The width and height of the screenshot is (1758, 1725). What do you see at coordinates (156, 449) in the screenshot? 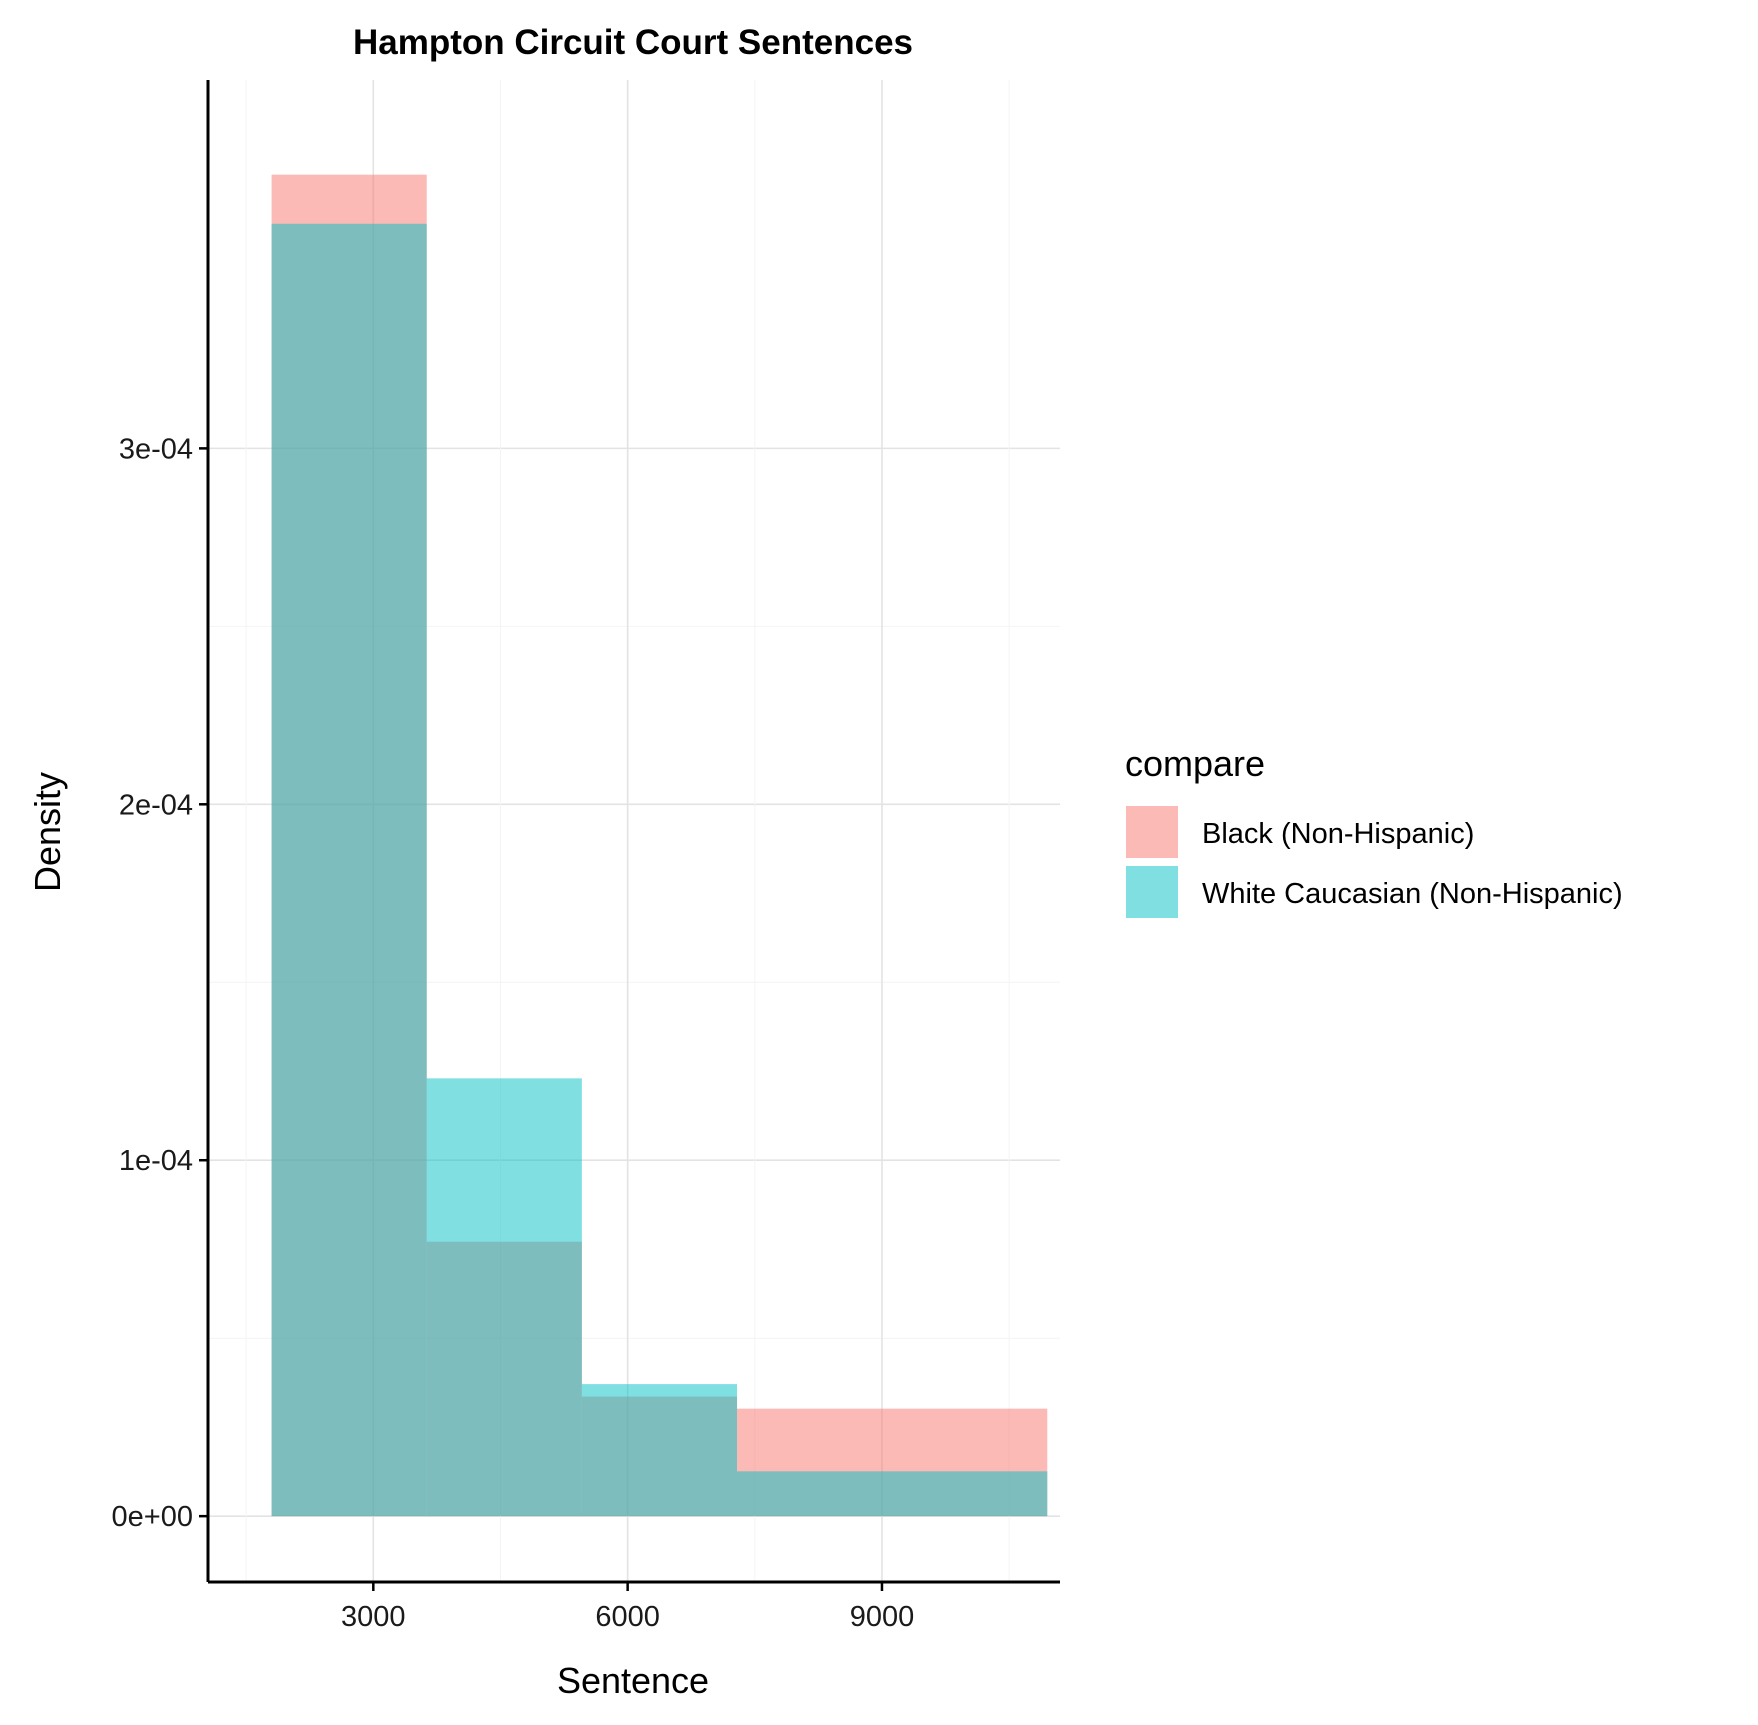
I see `y-tick-label: 3e-04` at bounding box center [156, 449].